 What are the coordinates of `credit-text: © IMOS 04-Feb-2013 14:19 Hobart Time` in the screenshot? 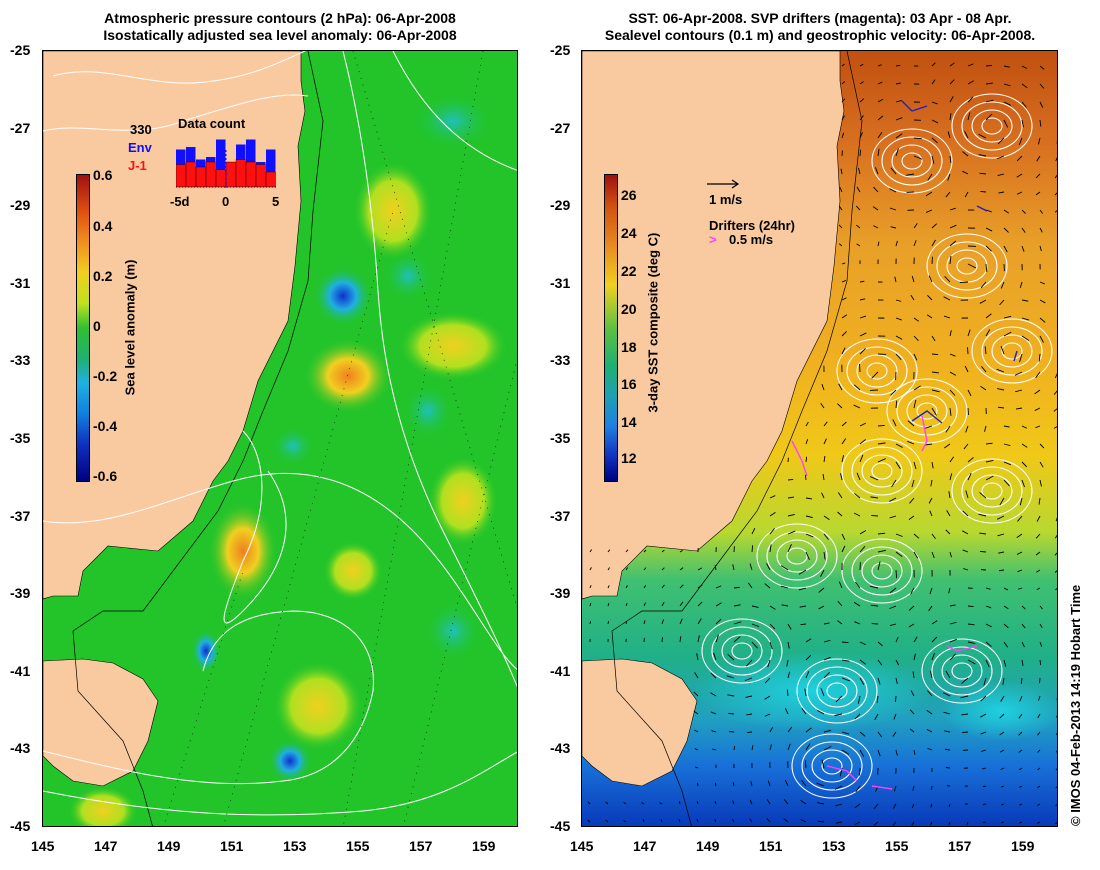 It's located at (1075, 705).